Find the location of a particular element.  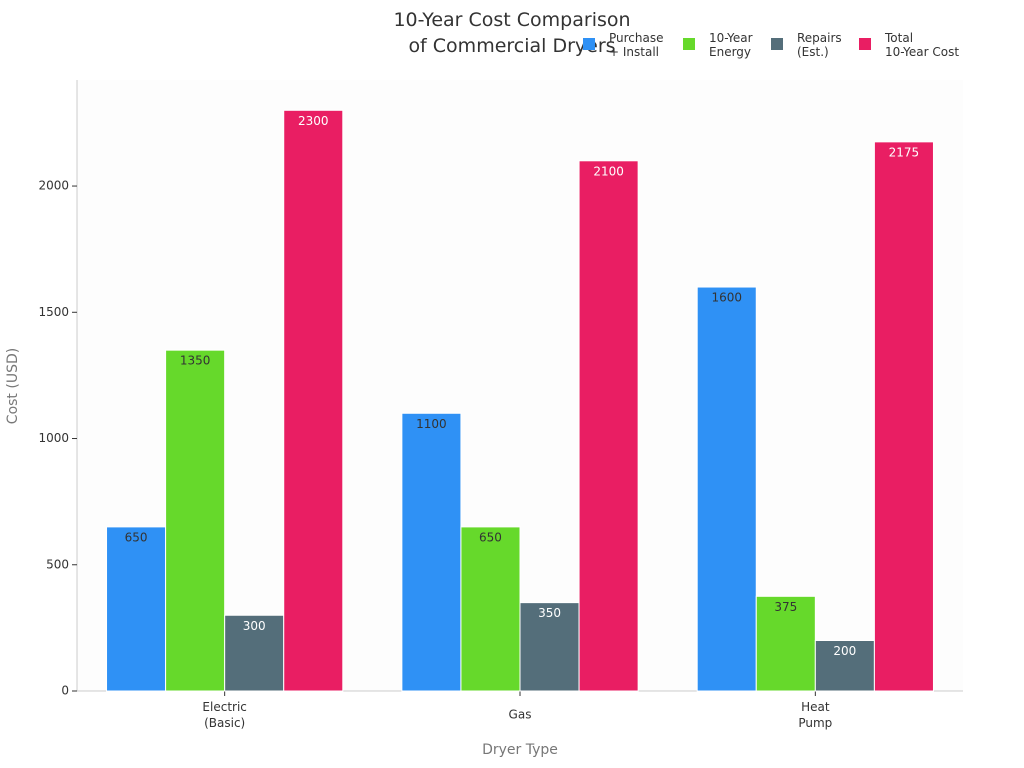

value-label: 1350 is located at coordinates (195, 361).